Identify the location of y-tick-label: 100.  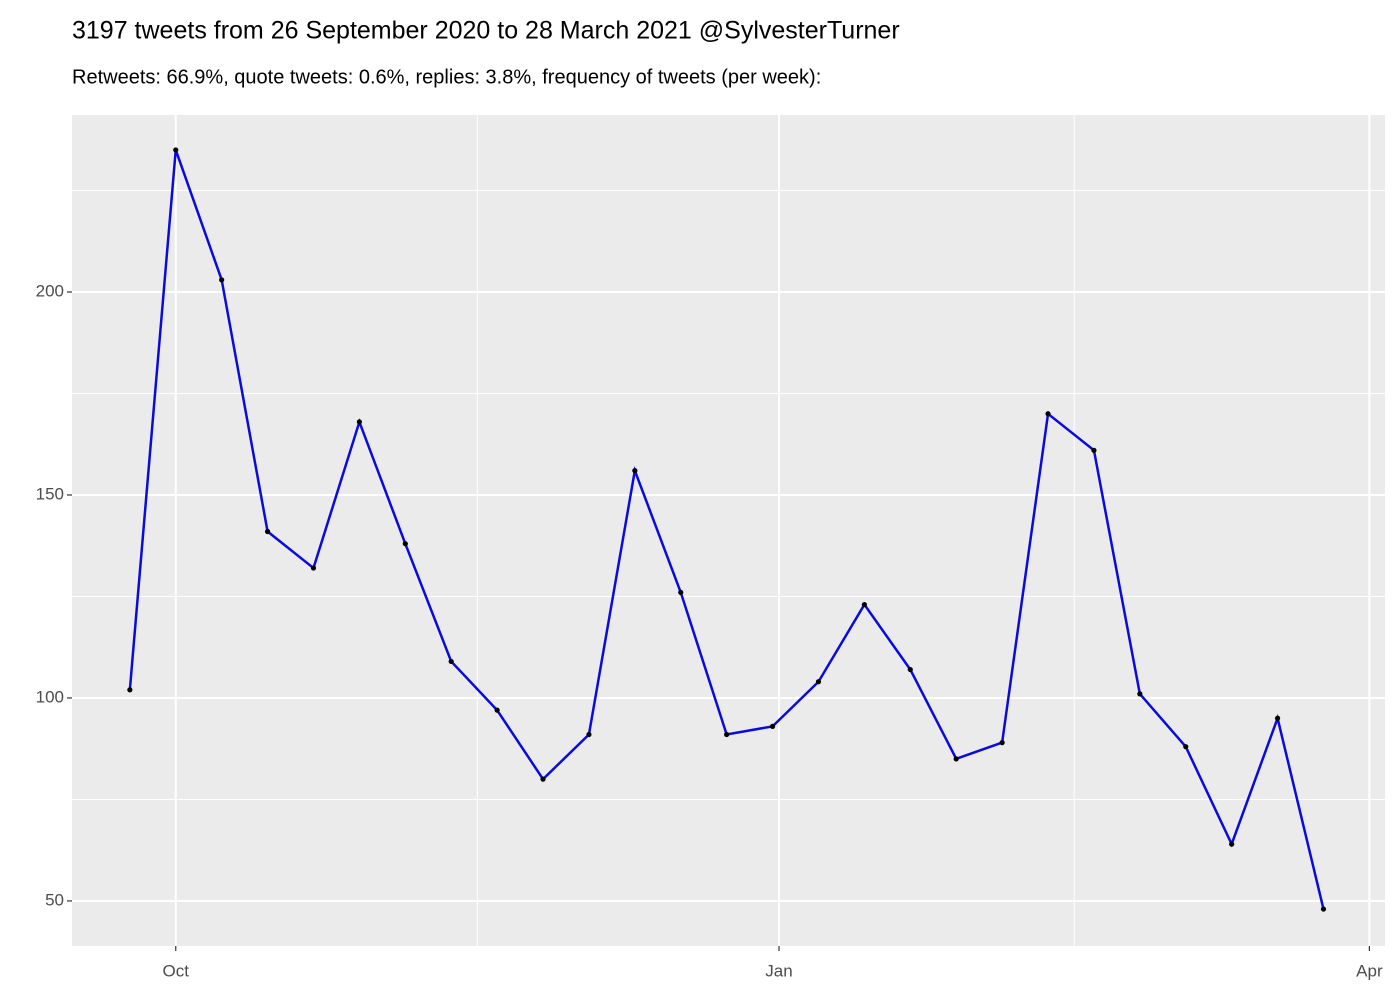
(50, 696).